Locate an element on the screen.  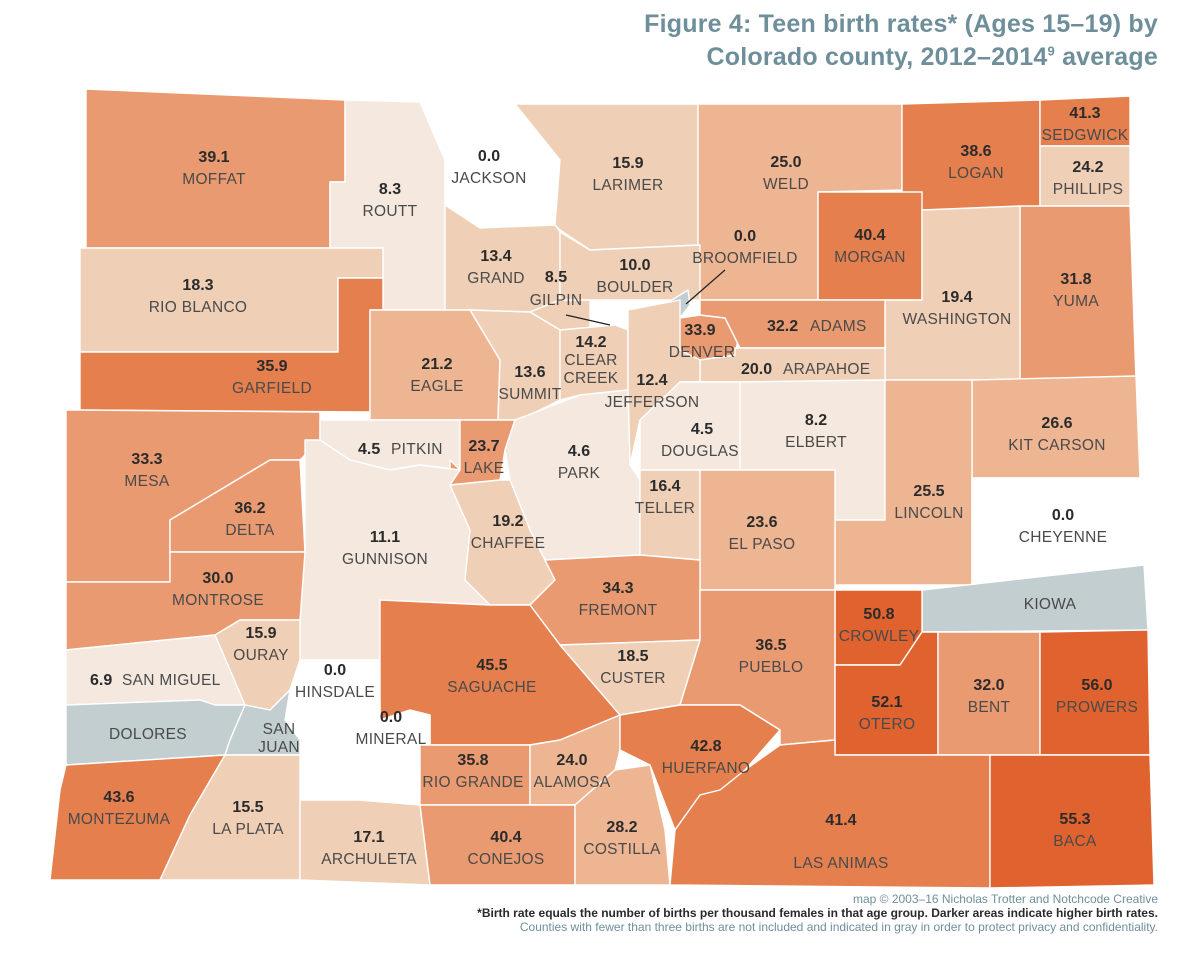
svg-text: MINERAL is located at coordinates (390, 739).